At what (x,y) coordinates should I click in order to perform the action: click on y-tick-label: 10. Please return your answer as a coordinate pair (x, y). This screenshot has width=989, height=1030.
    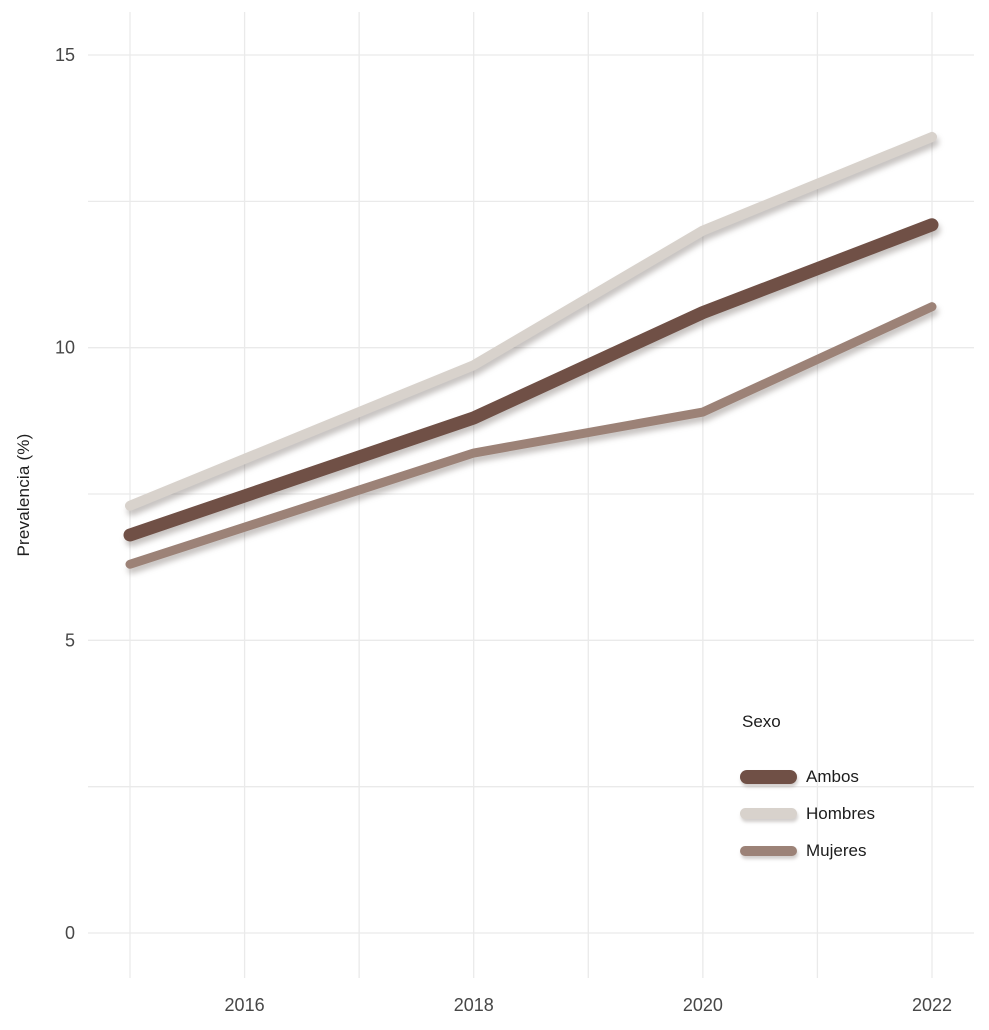
    Looking at the image, I should click on (65, 348).